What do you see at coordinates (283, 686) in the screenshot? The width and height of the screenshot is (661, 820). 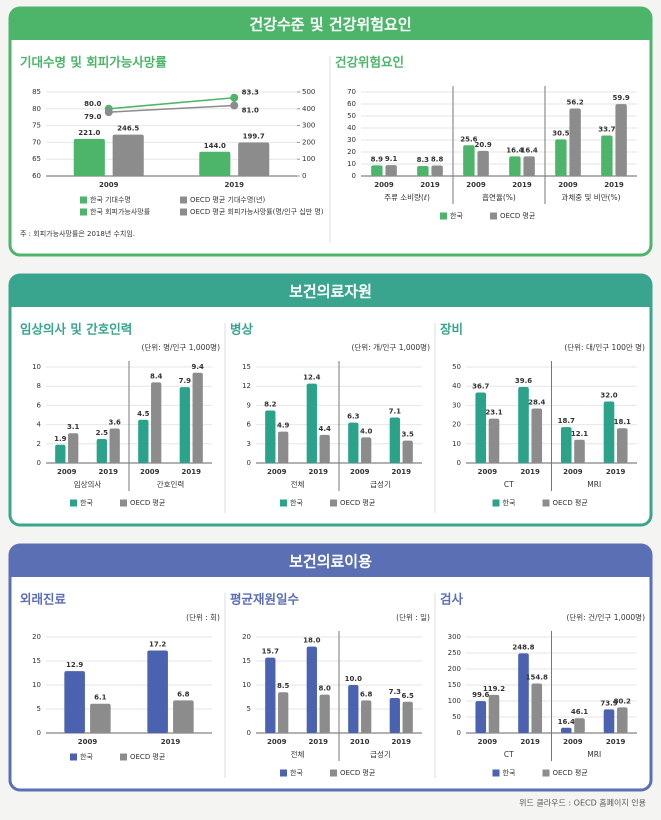 I see `value-label: 8.5` at bounding box center [283, 686].